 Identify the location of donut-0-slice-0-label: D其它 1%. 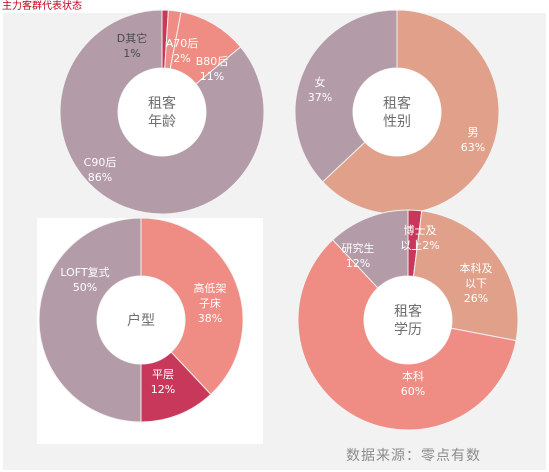
(132, 45).